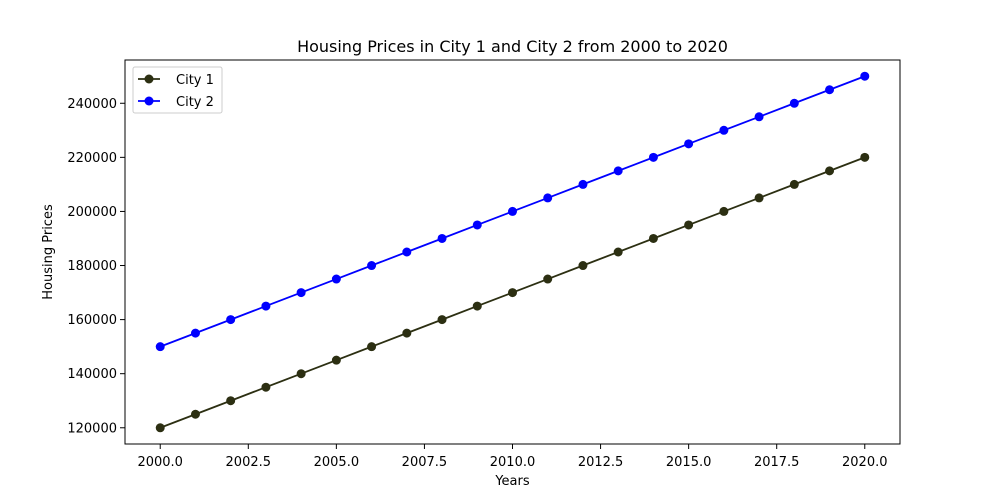  Describe the element at coordinates (177, 90) in the screenshot. I see `legend: City 1 City 2` at that location.